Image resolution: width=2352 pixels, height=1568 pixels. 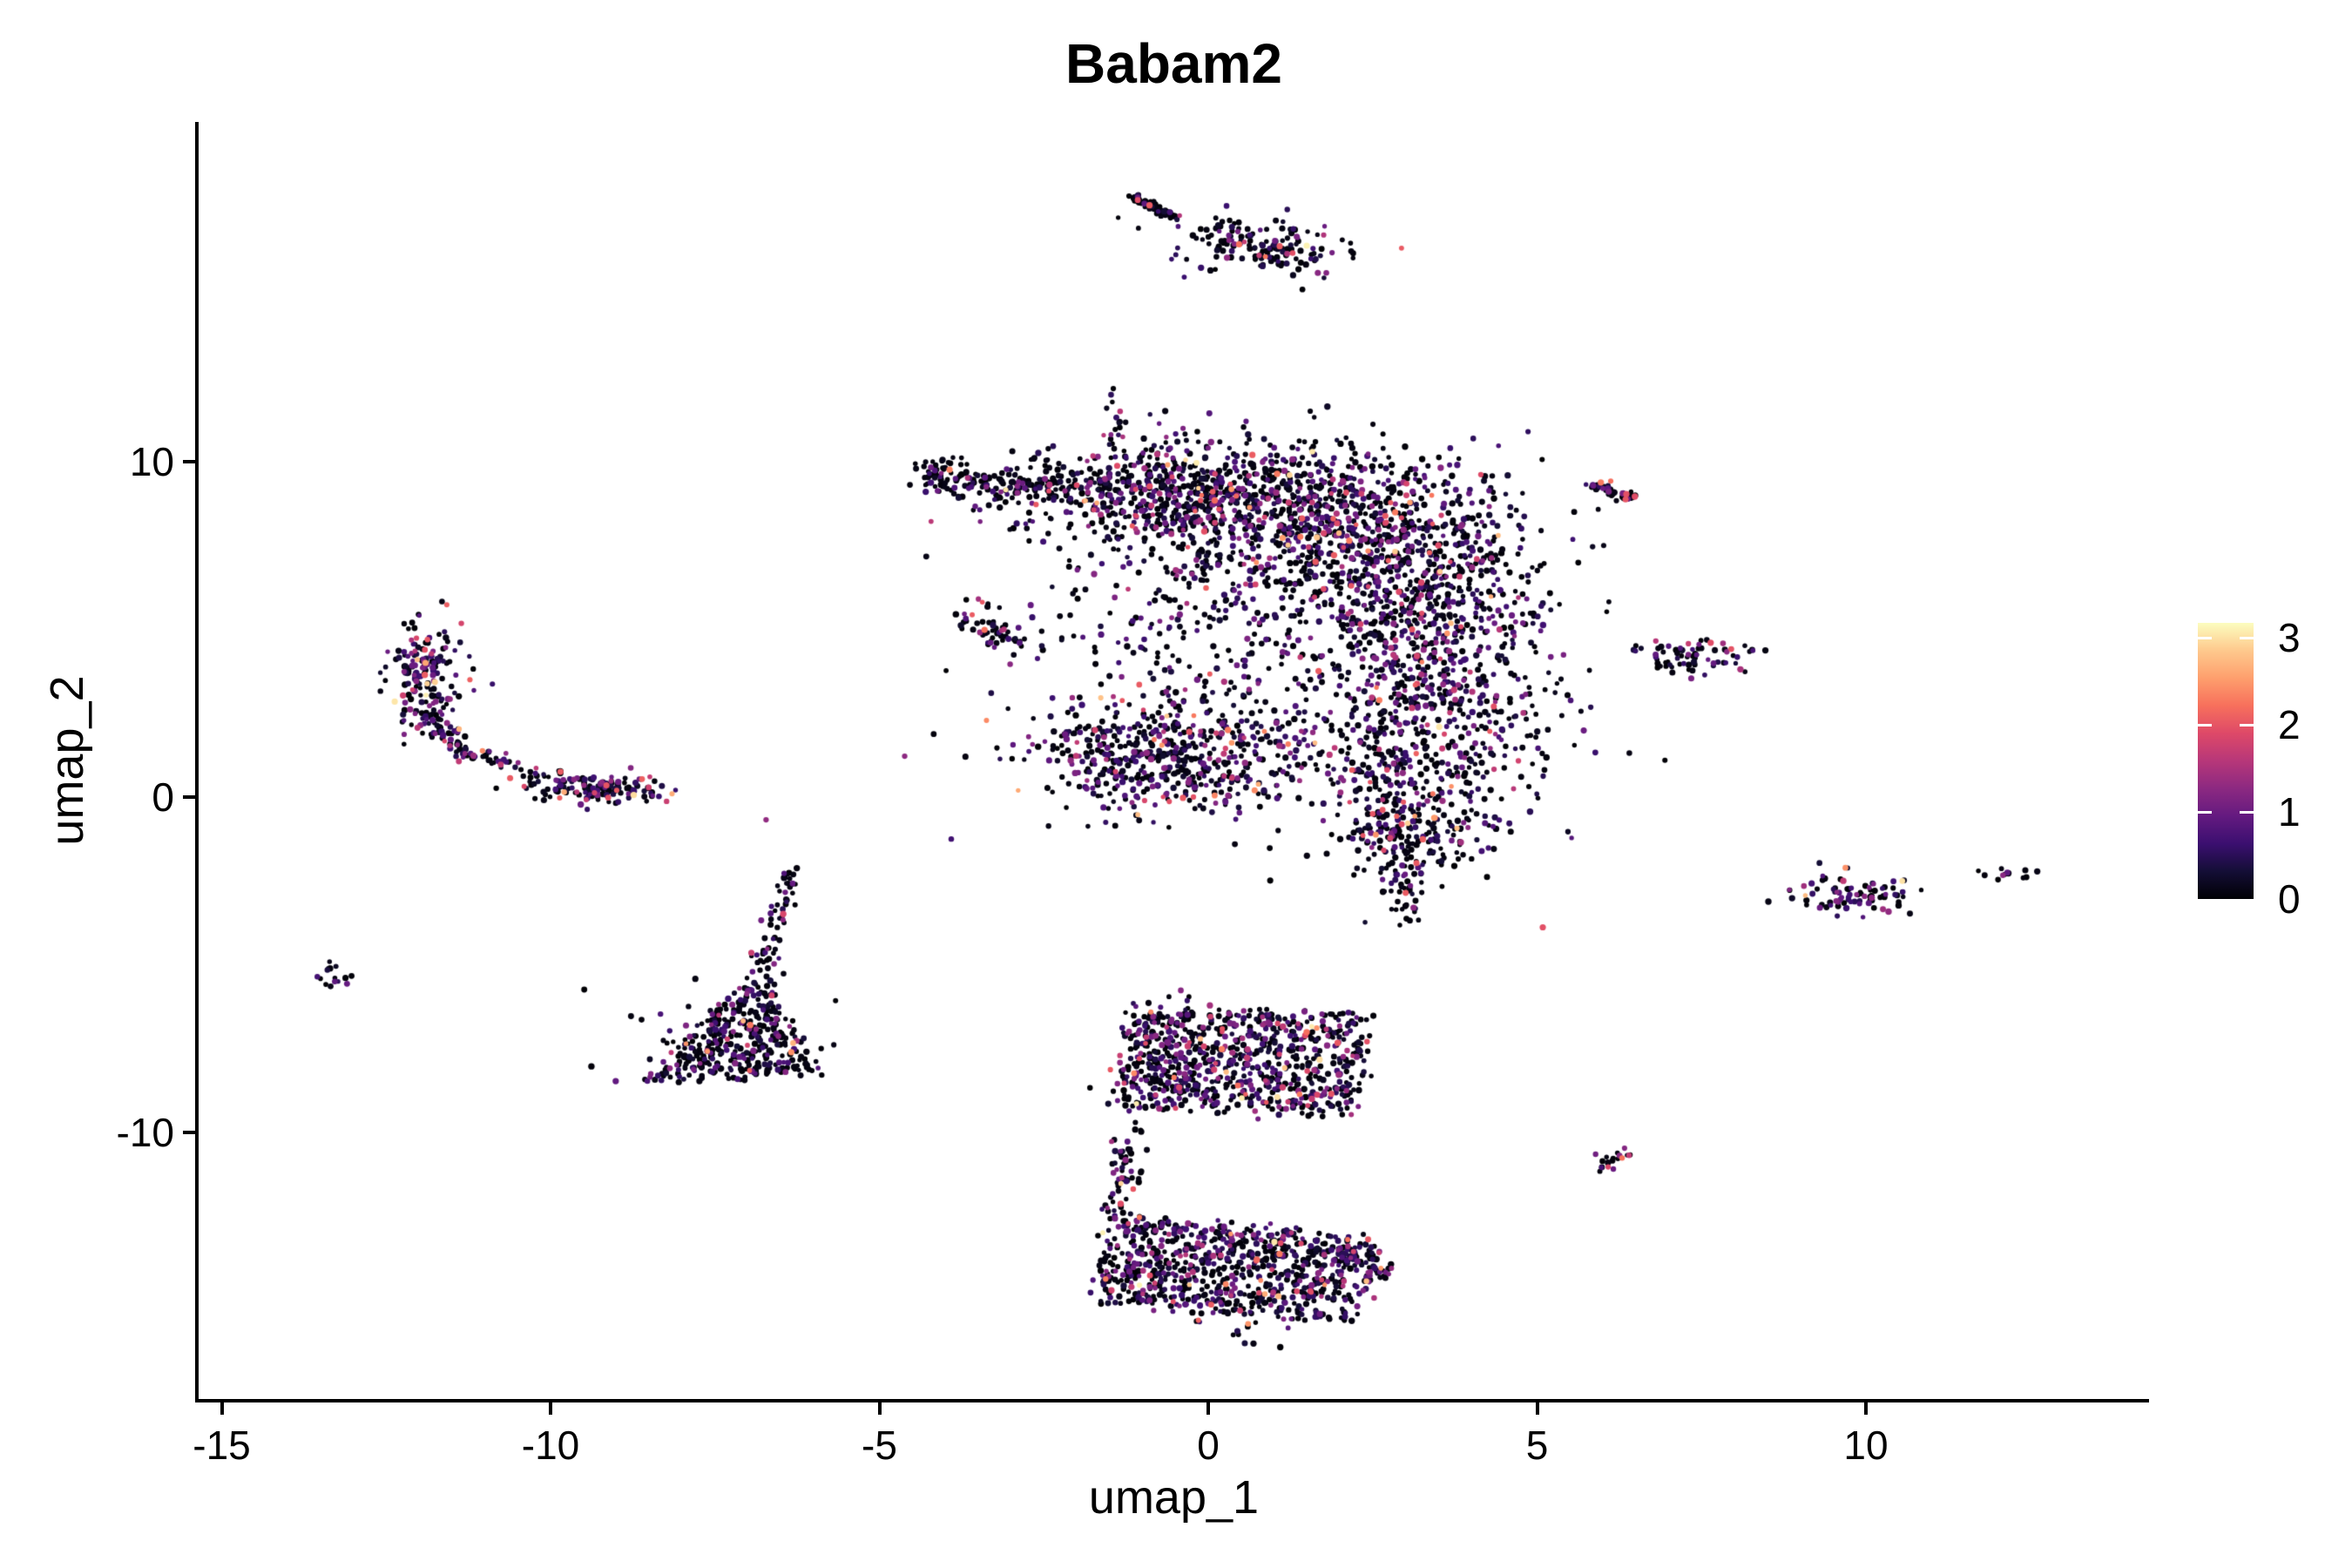 What do you see at coordinates (151, 461) in the screenshot?
I see `y-tick-label: 10` at bounding box center [151, 461].